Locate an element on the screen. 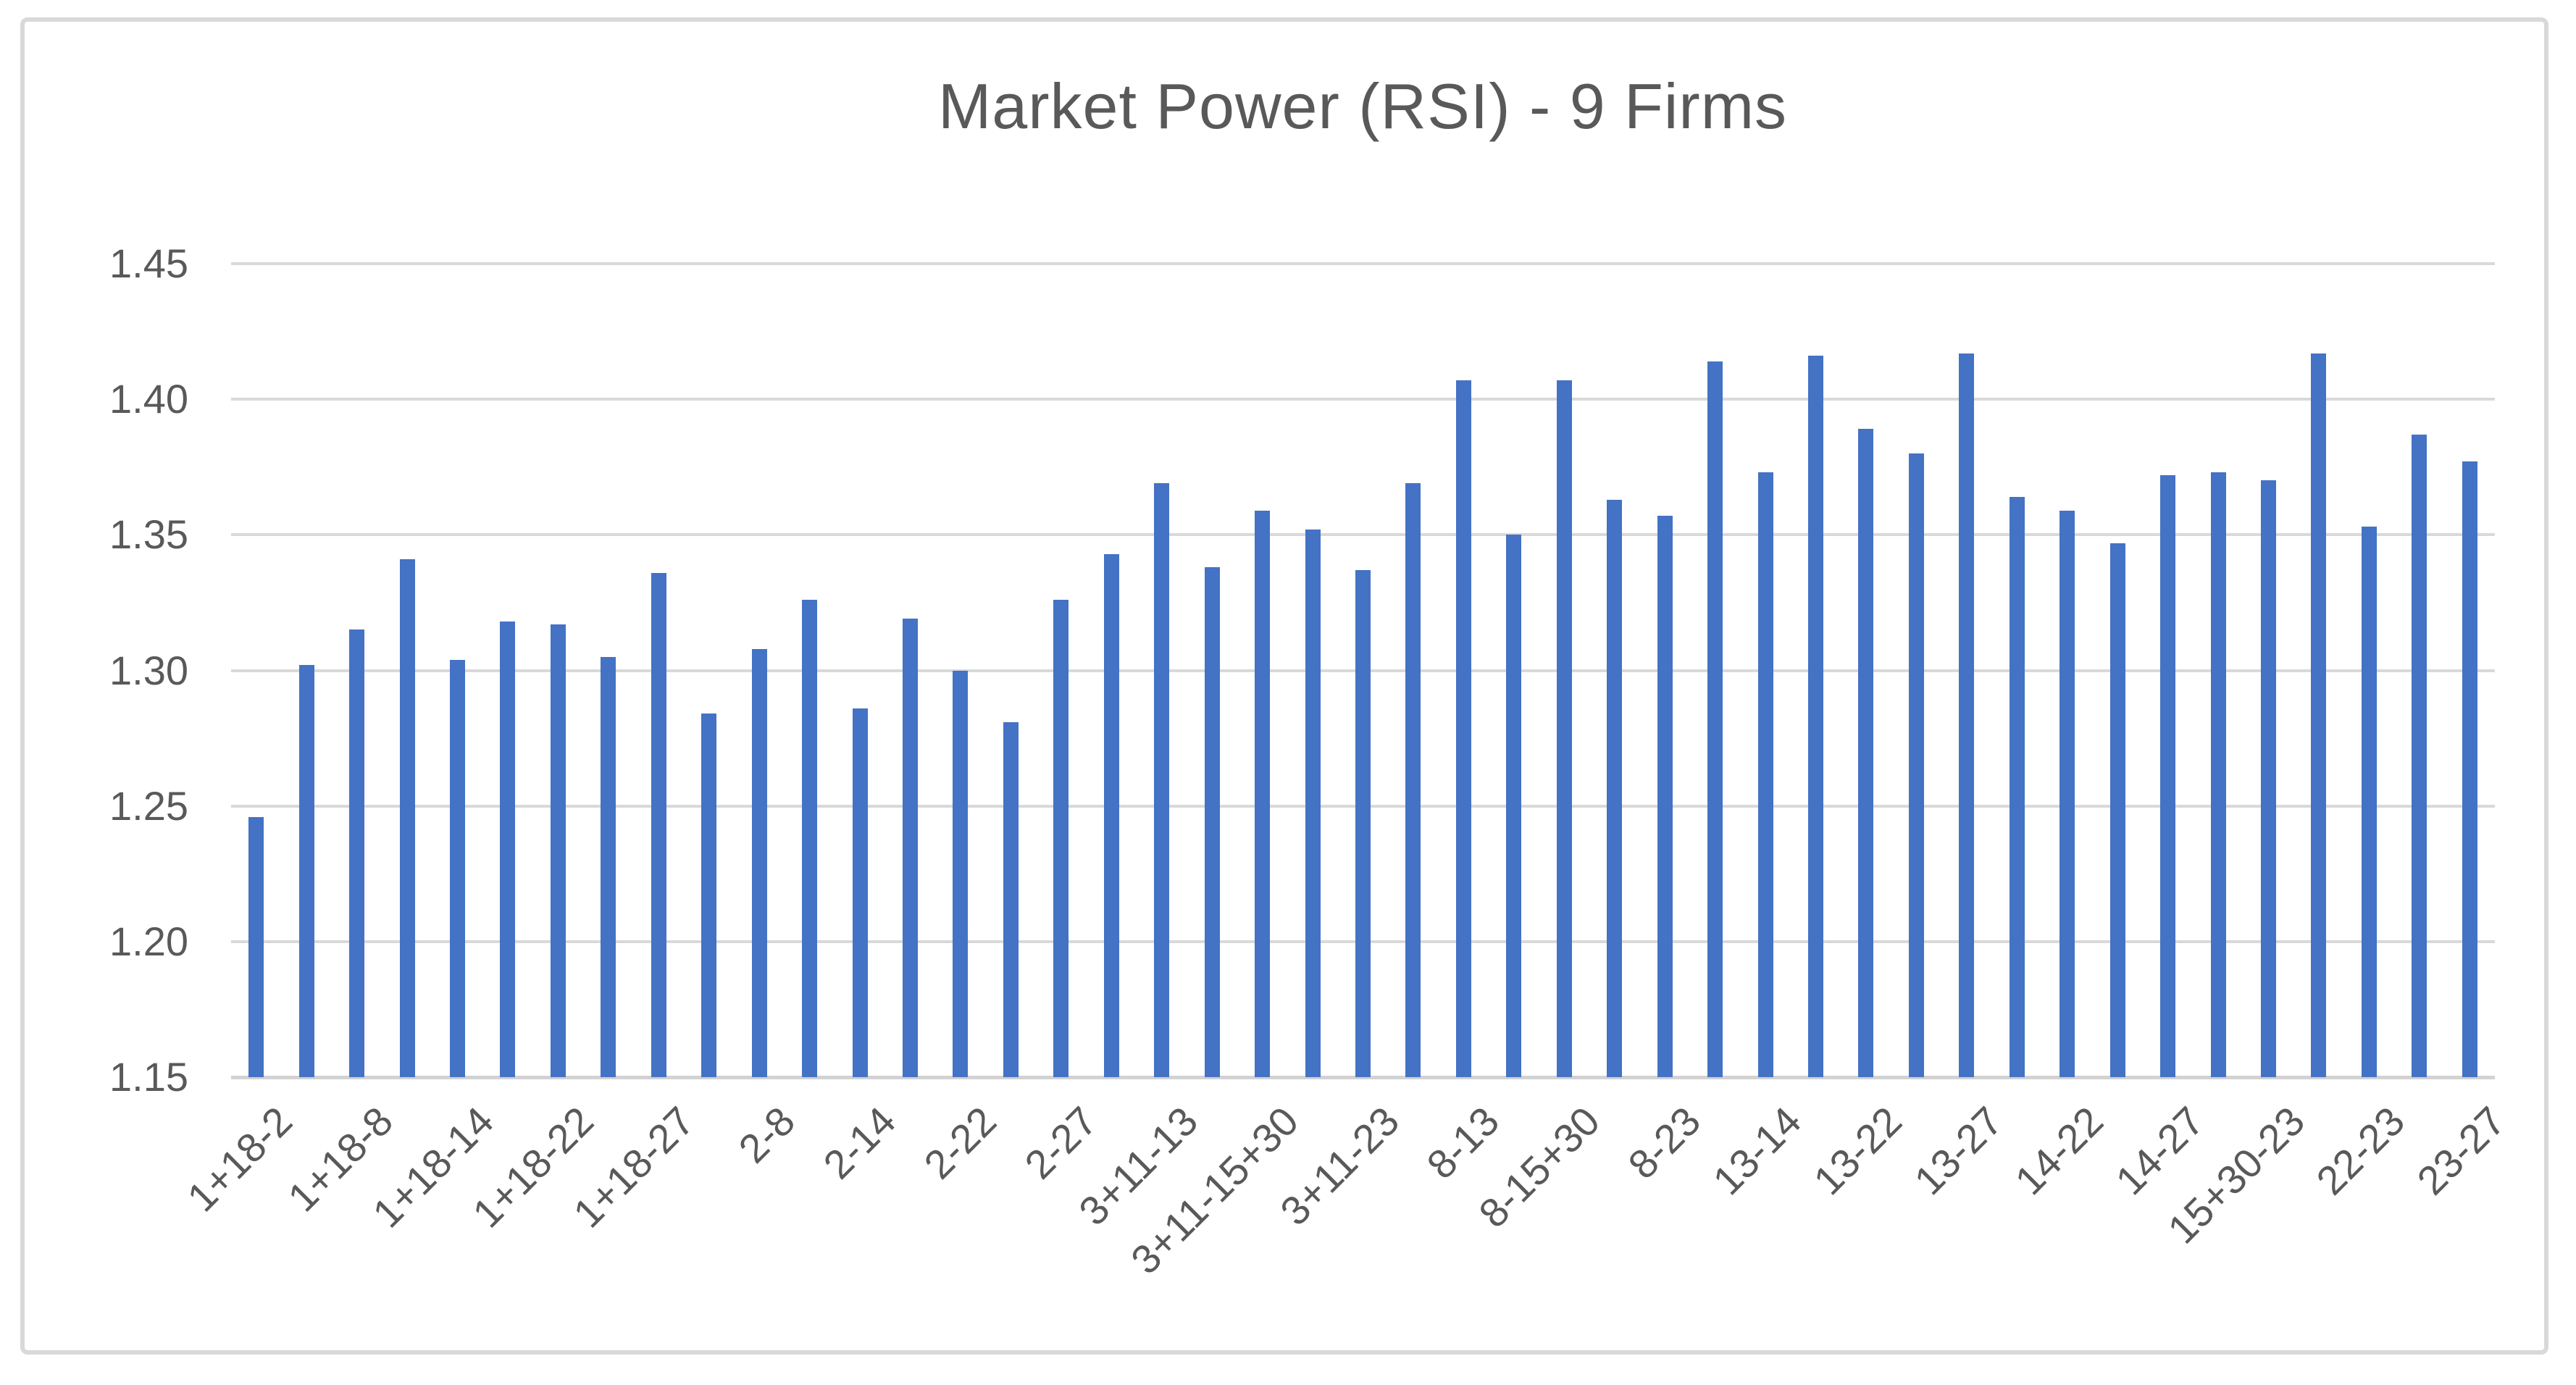 The image size is (2576, 1385). x-axis-line is located at coordinates (1363, 1078).